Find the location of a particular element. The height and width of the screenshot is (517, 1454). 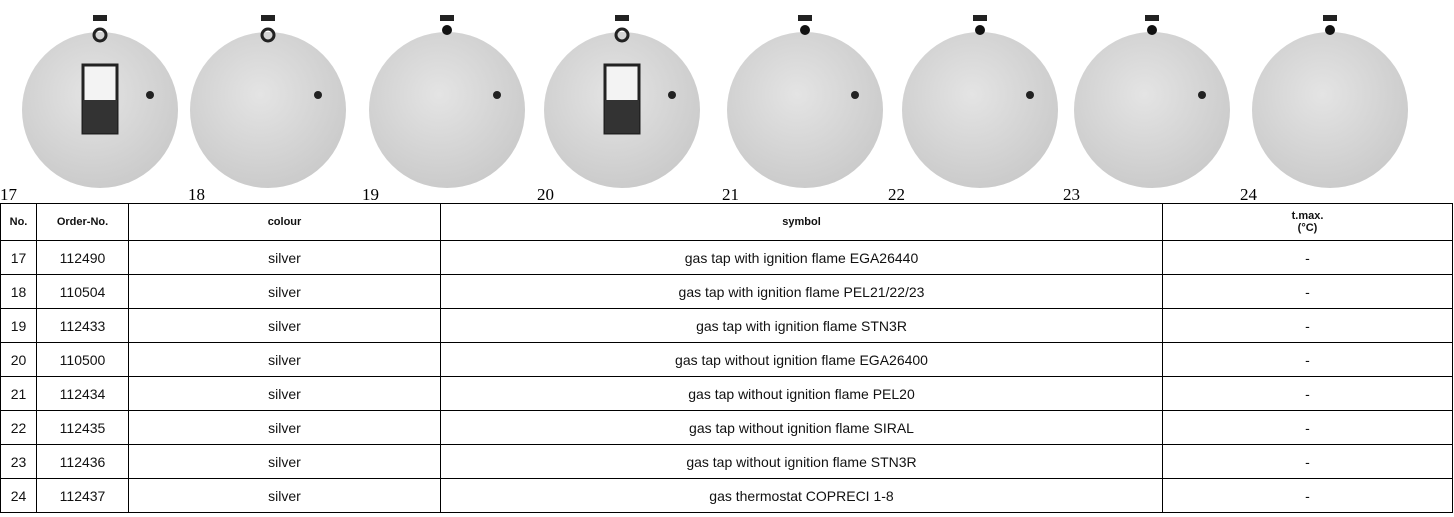

image-label: 17 is located at coordinates (9, 194).